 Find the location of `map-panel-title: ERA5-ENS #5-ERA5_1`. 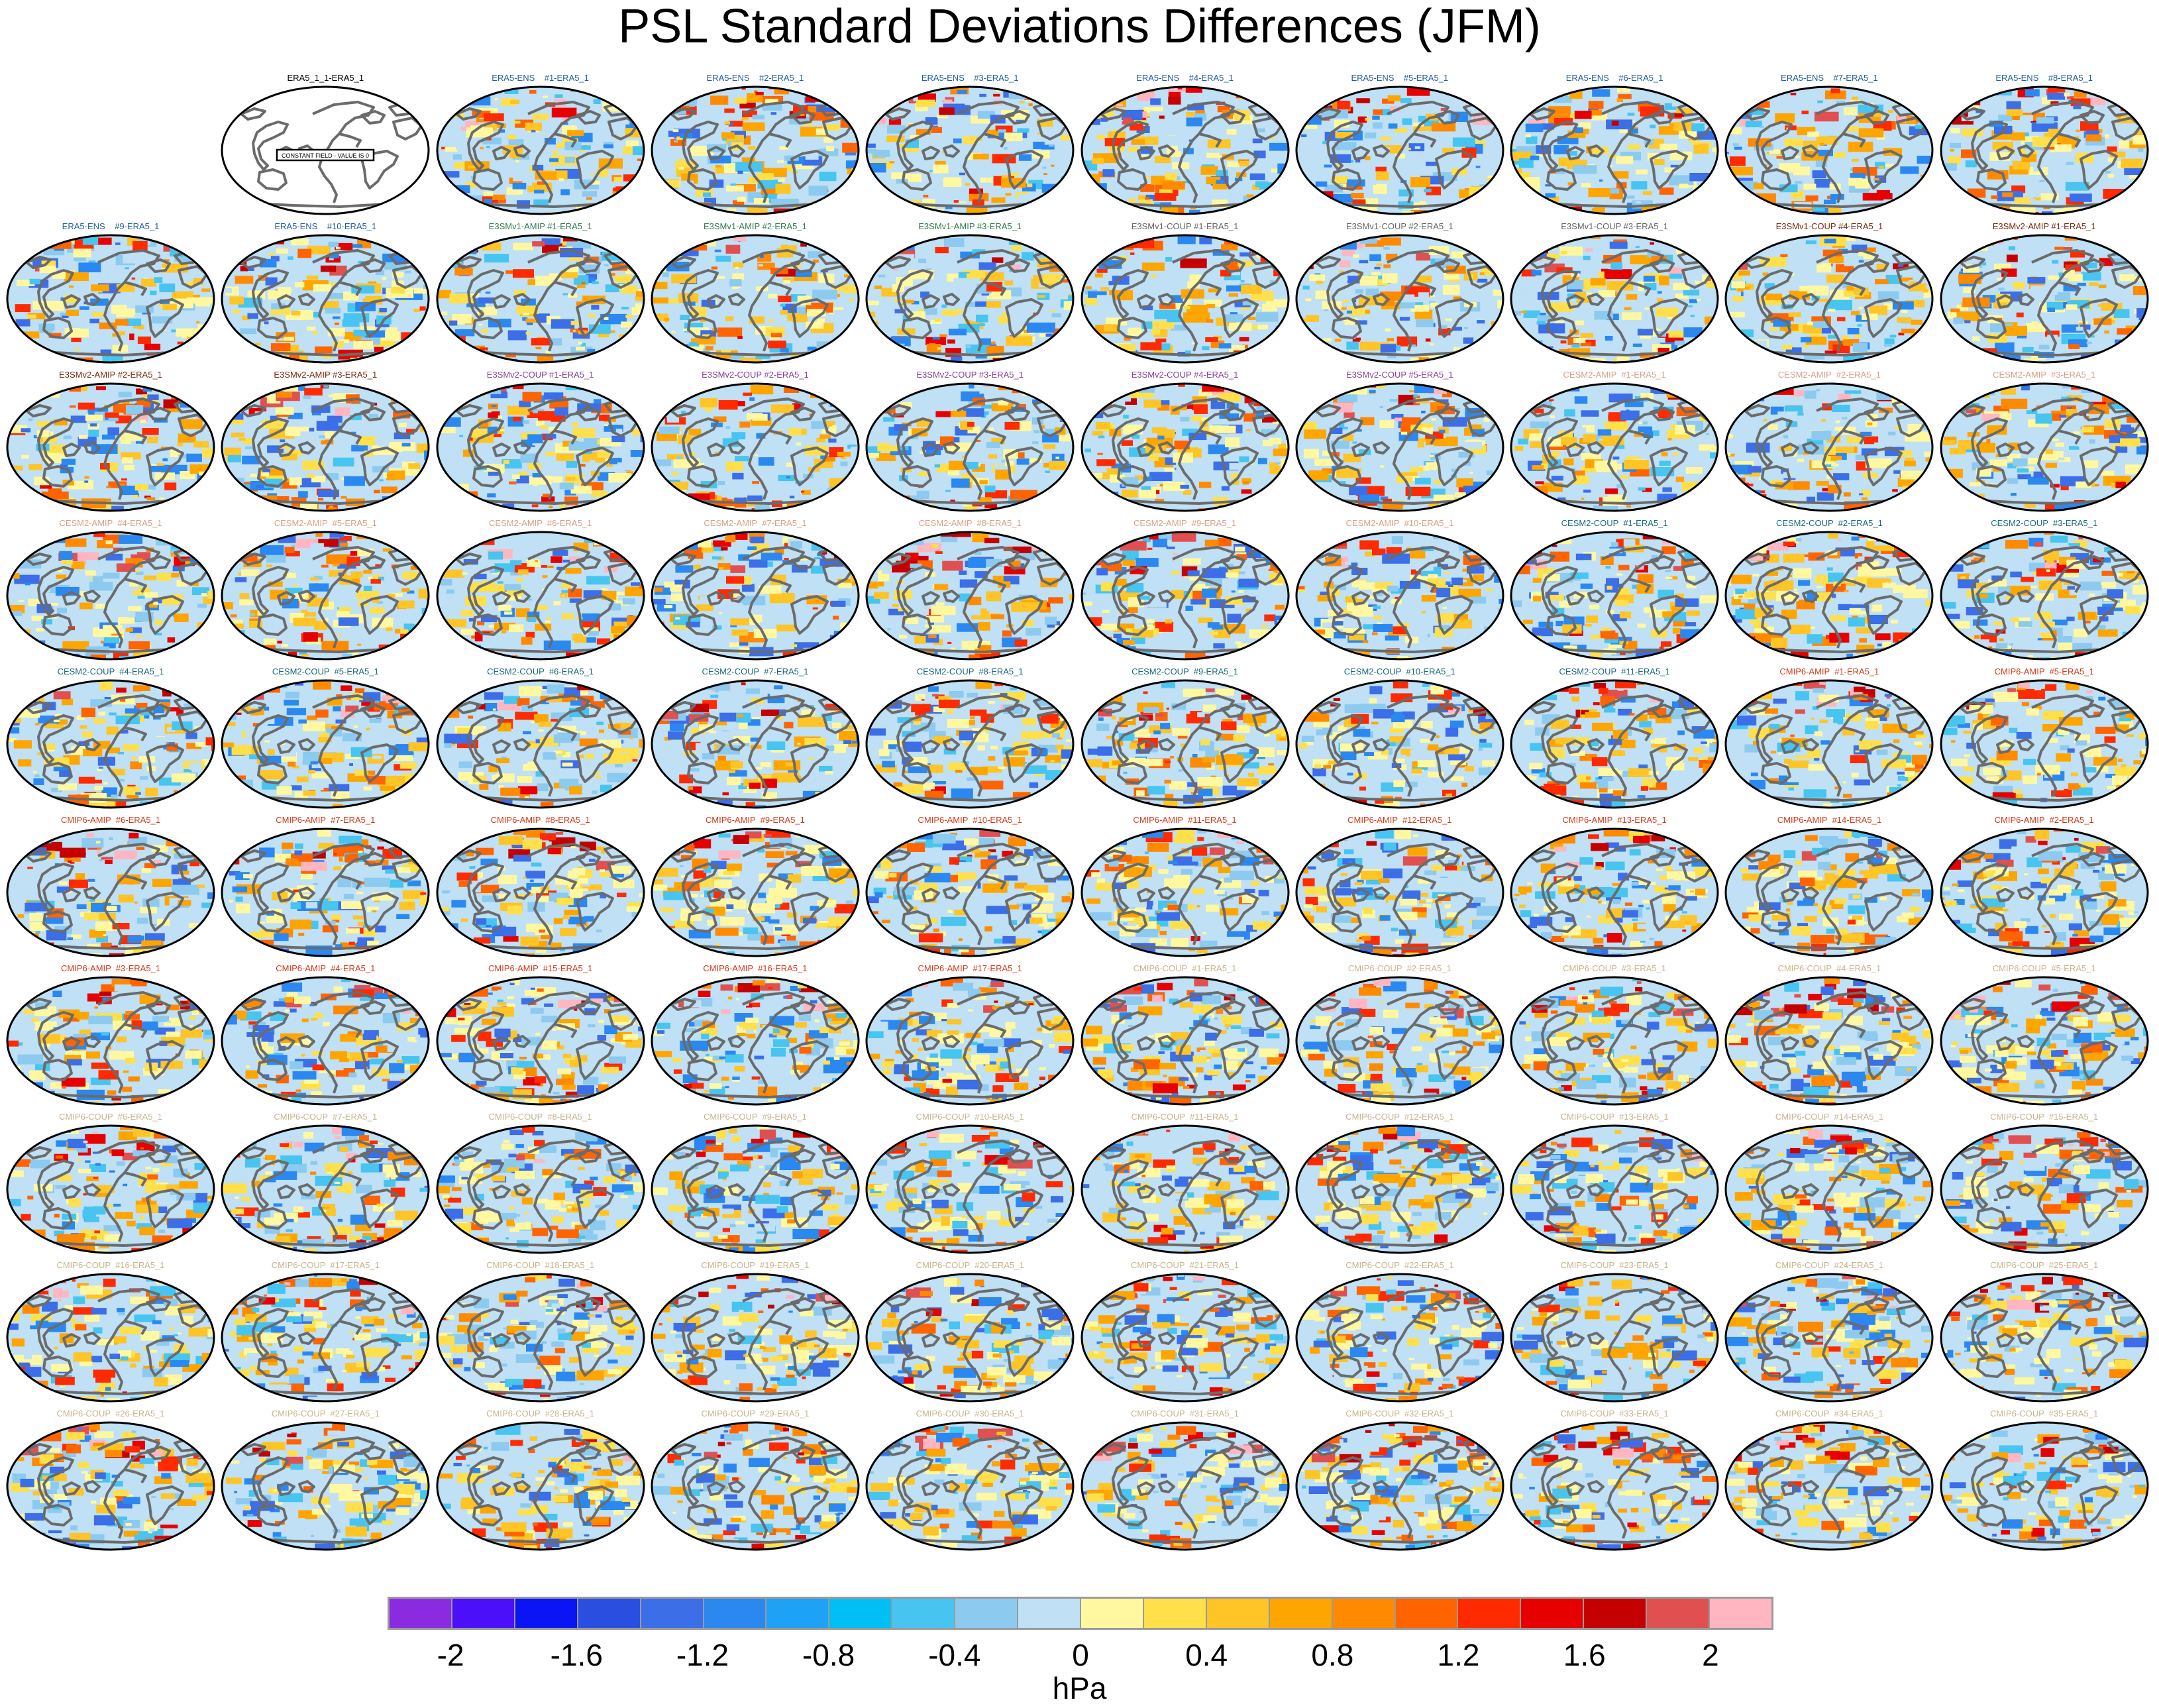

map-panel-title: ERA5-ENS #5-ERA5_1 is located at coordinates (1400, 78).